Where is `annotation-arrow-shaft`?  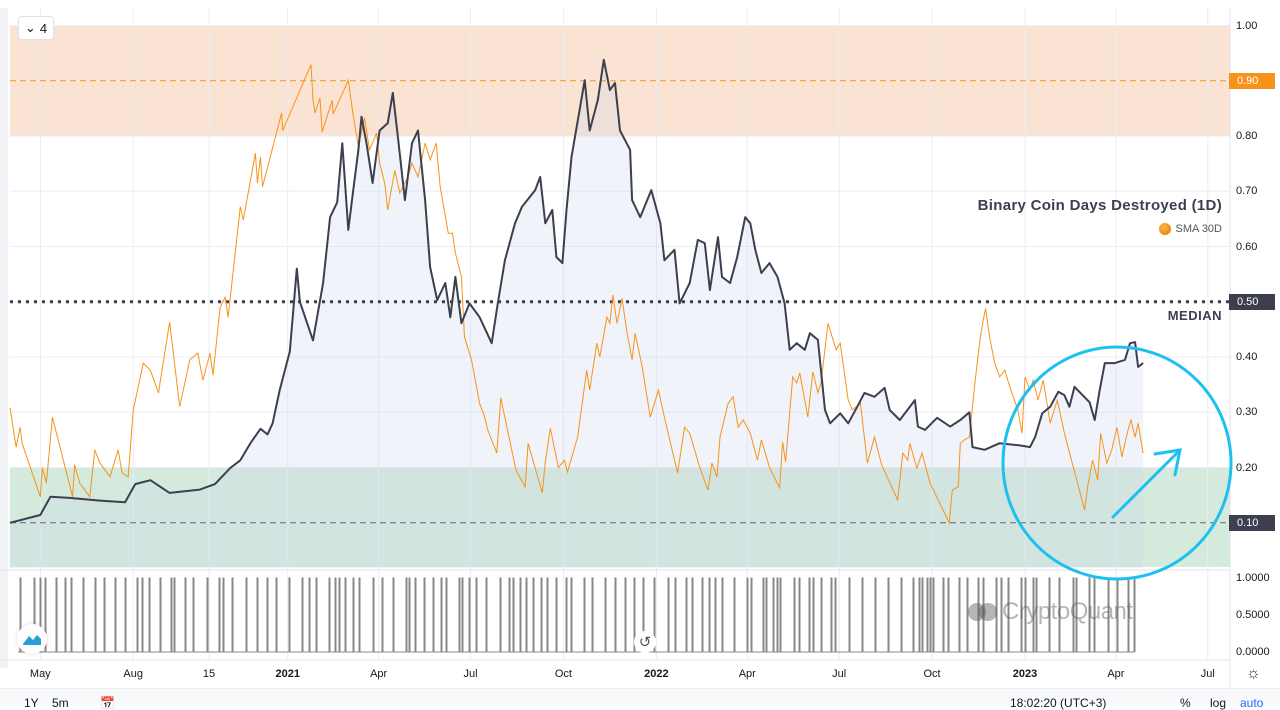 annotation-arrow-shaft is located at coordinates (1145, 484).